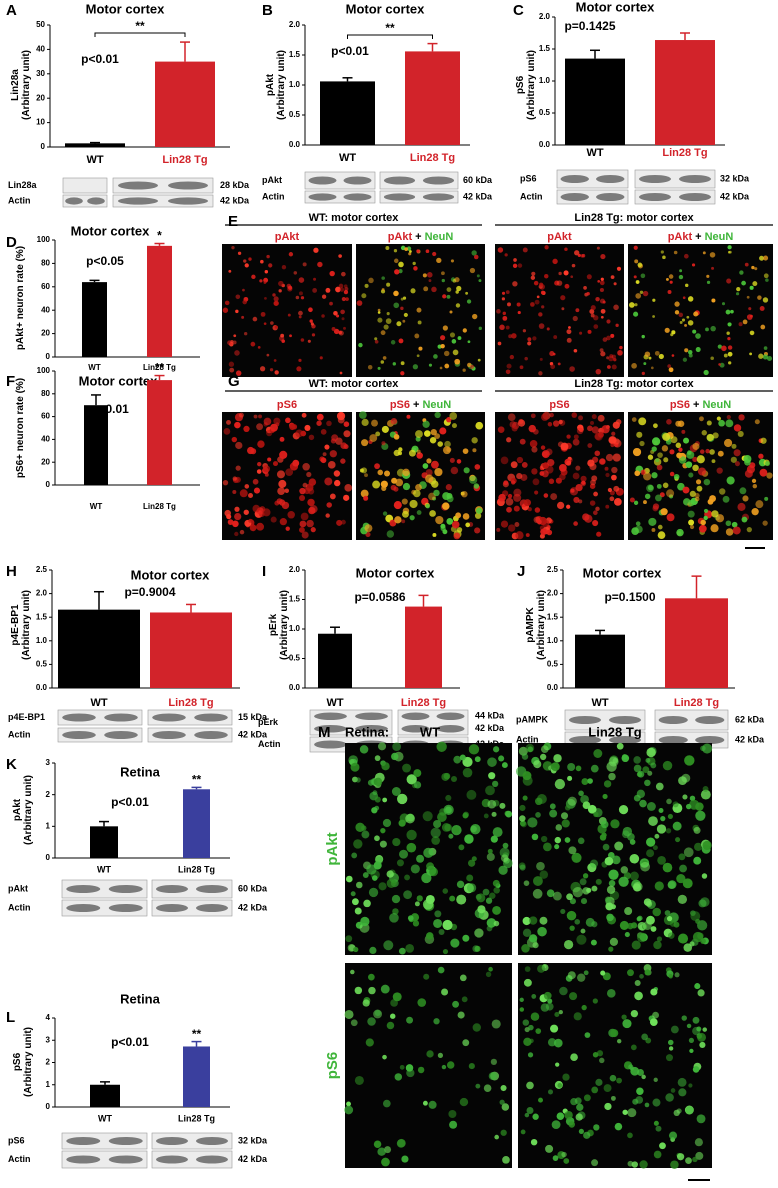 This screenshot has width=778, height=1188. What do you see at coordinates (295, 54) in the screenshot?
I see `y-tick-label: 1.5` at bounding box center [295, 54].